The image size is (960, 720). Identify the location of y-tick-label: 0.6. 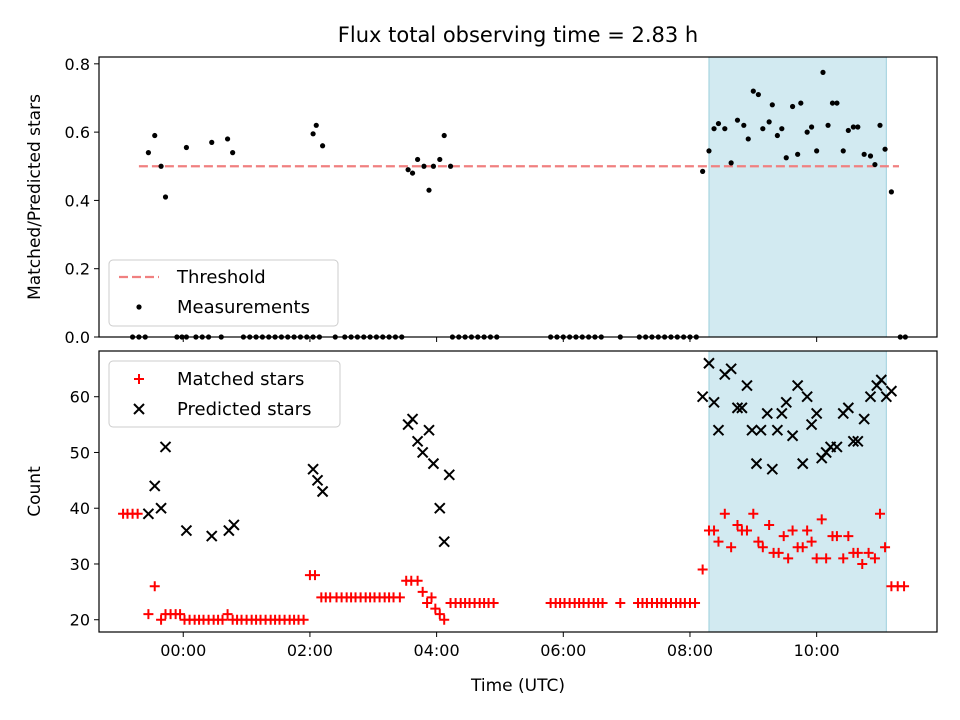
(77, 132).